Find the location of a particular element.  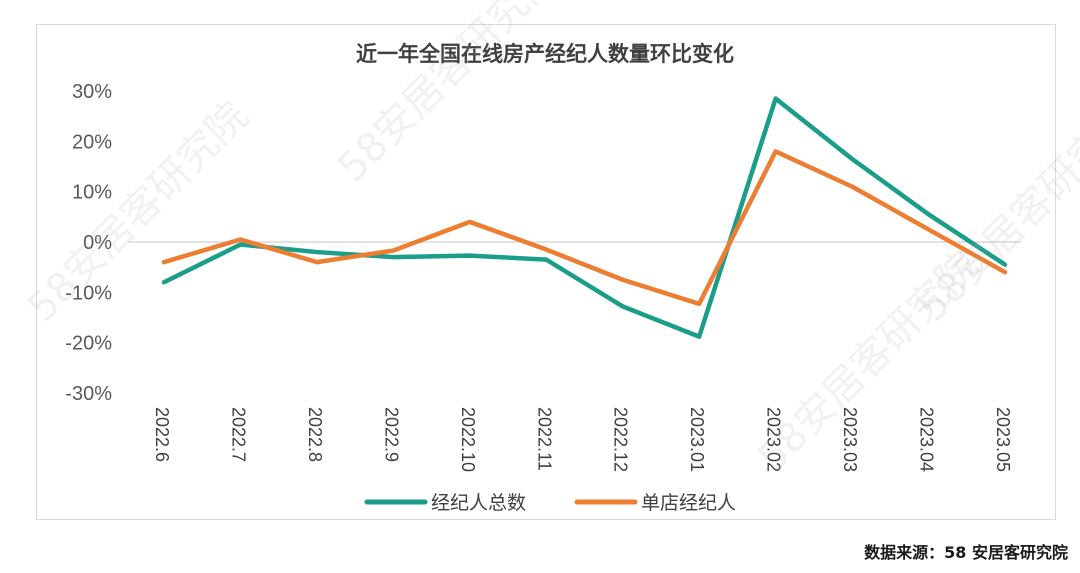

x-tick-label: 2023.01 is located at coordinates (697, 439).